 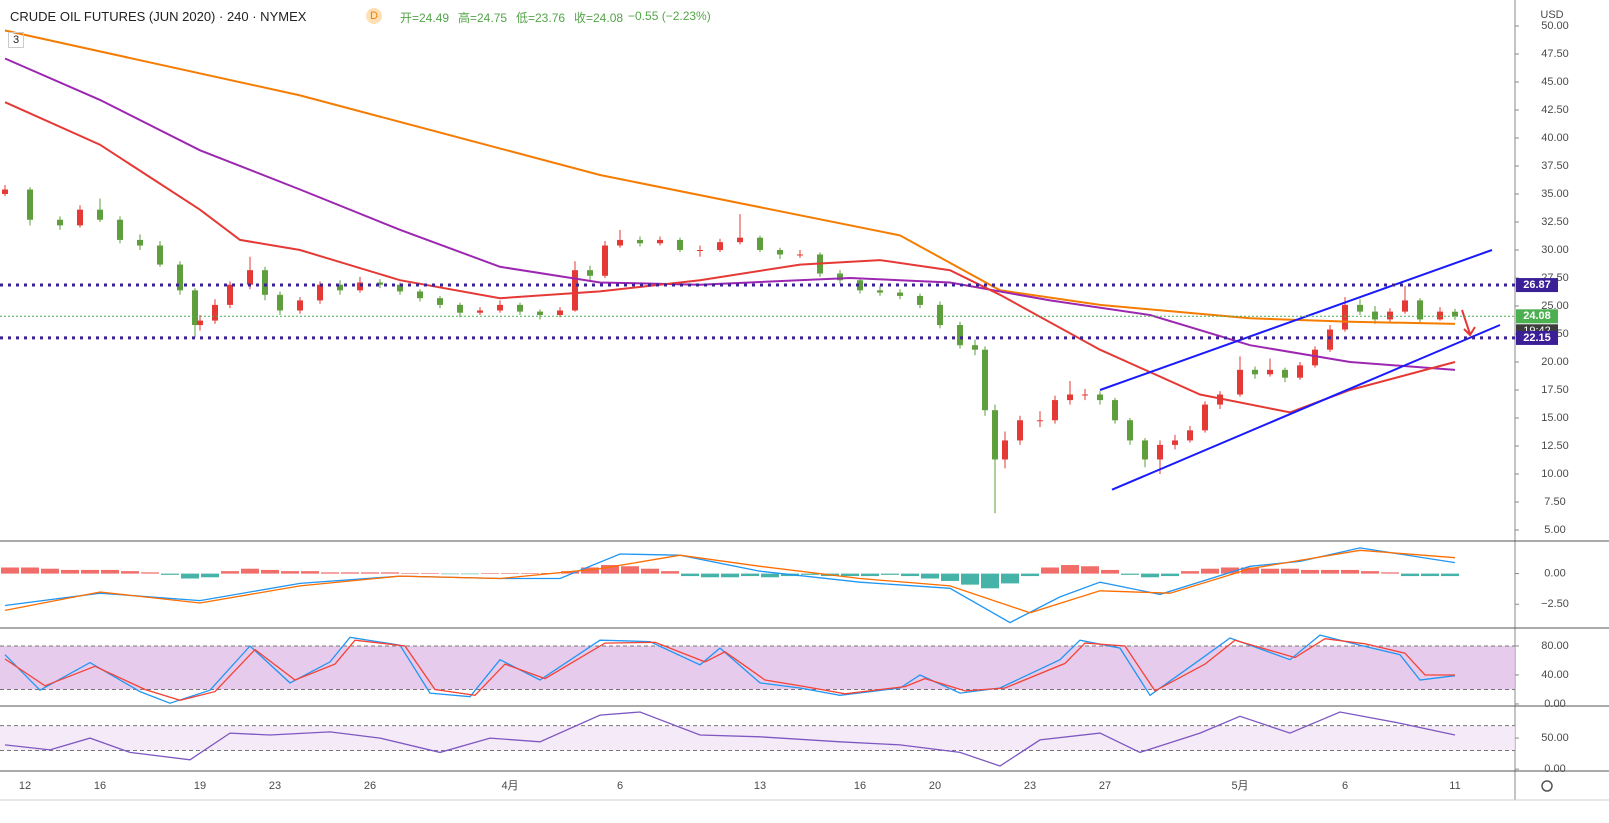 I want to click on y-tick-label: 47.50, so click(x=1555, y=54).